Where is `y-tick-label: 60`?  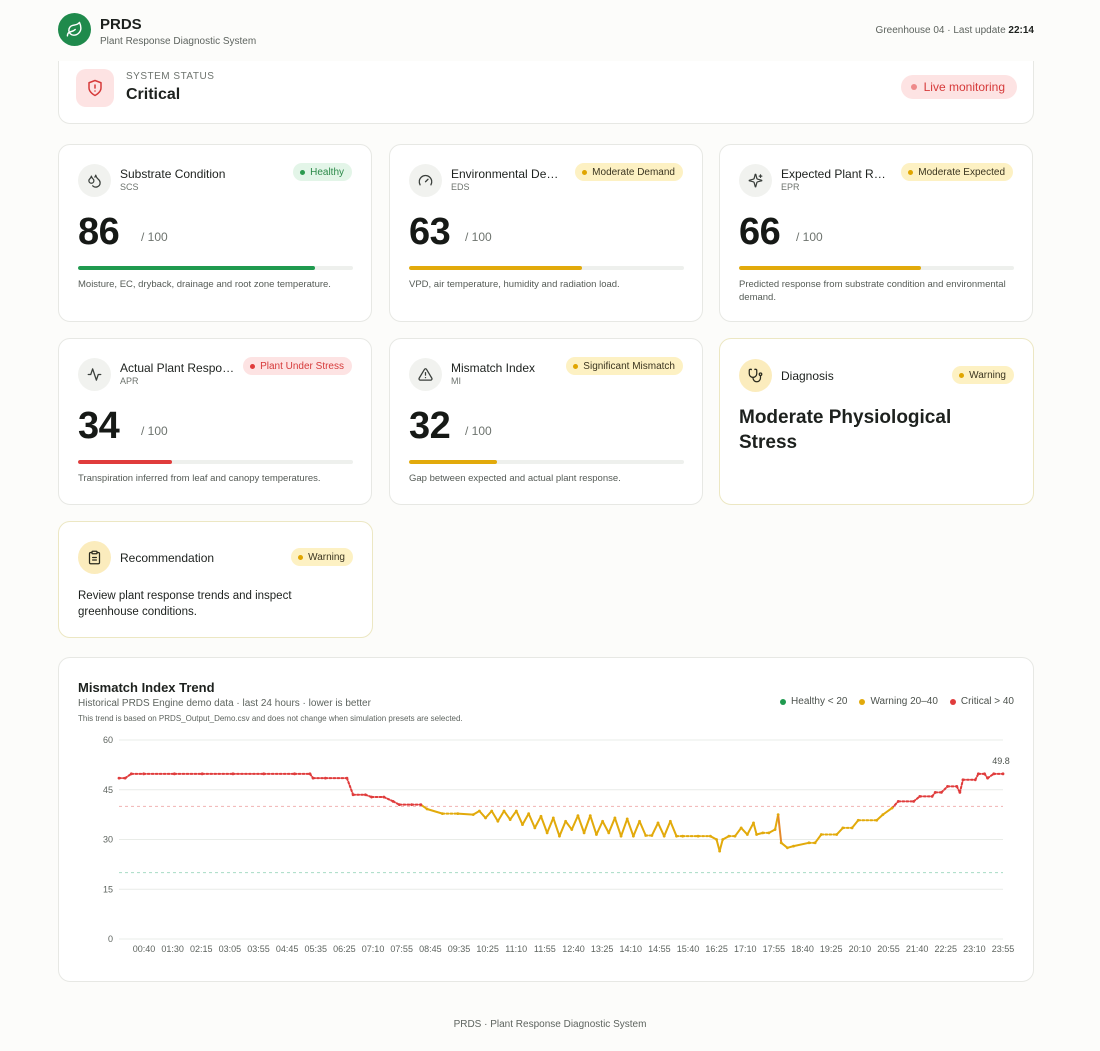 y-tick-label: 60 is located at coordinates (108, 740).